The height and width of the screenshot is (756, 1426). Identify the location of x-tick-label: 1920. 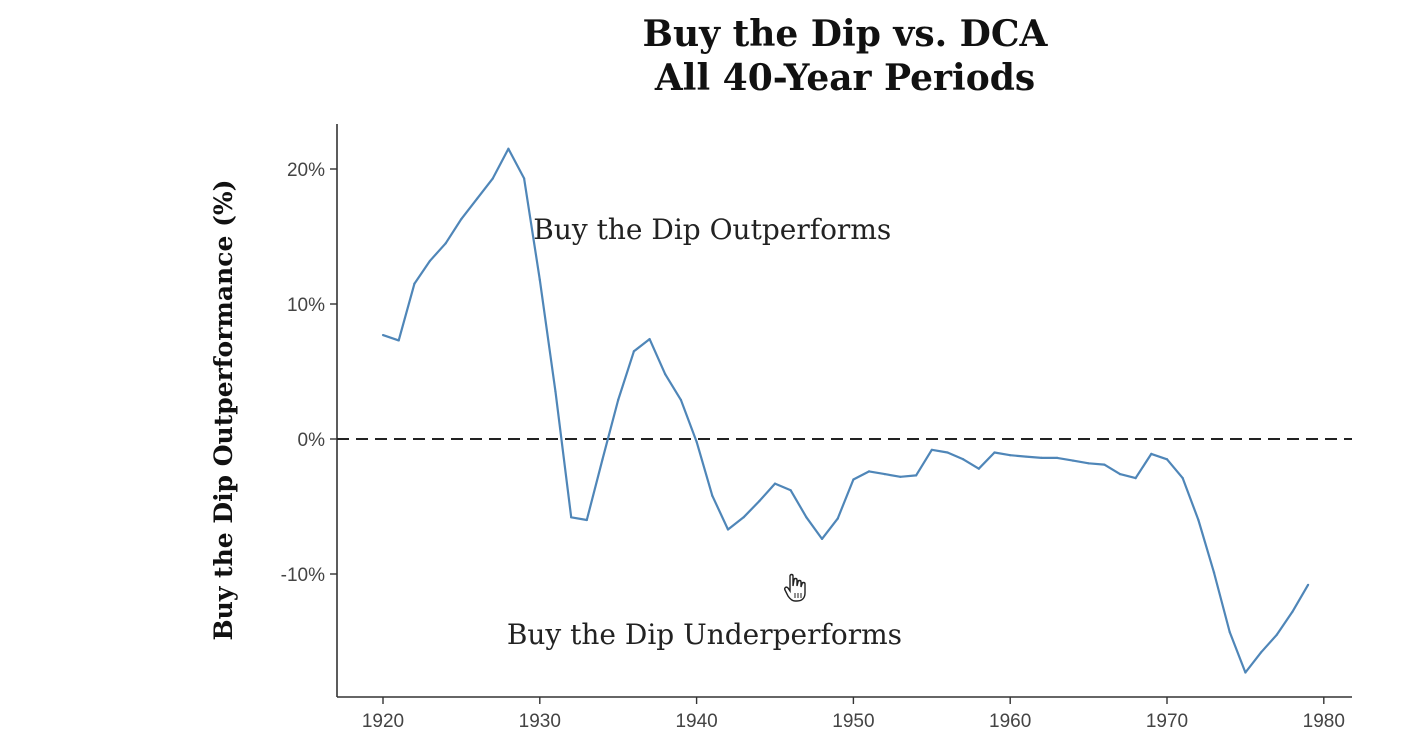
(383, 721).